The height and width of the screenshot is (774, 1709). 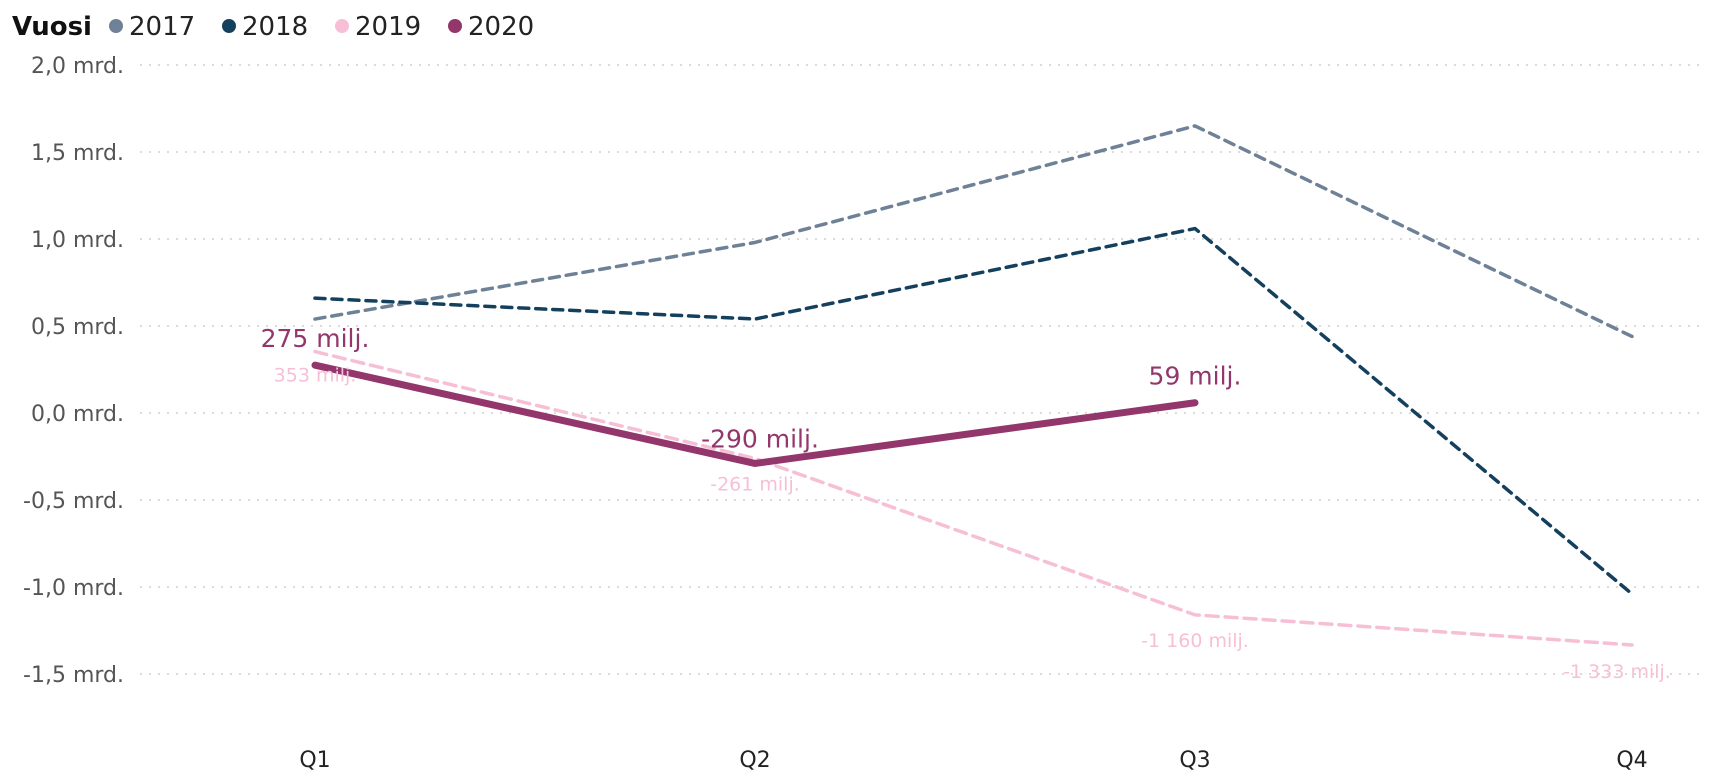 I want to click on y-tick-label: 2,0 mrd., so click(x=77, y=66).